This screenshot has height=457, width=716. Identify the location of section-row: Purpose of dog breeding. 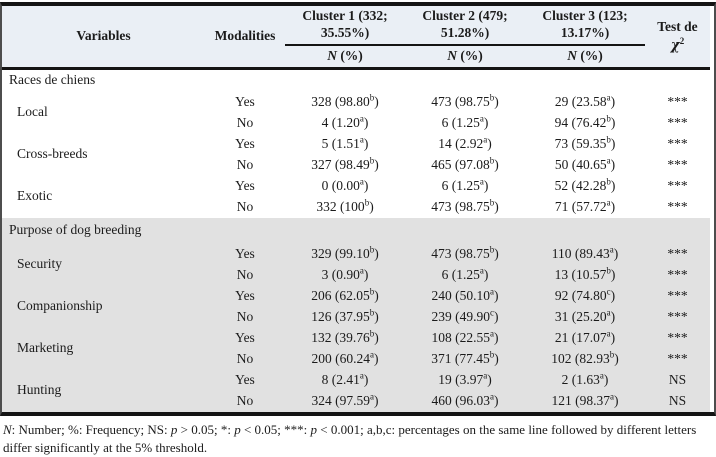
(356, 230).